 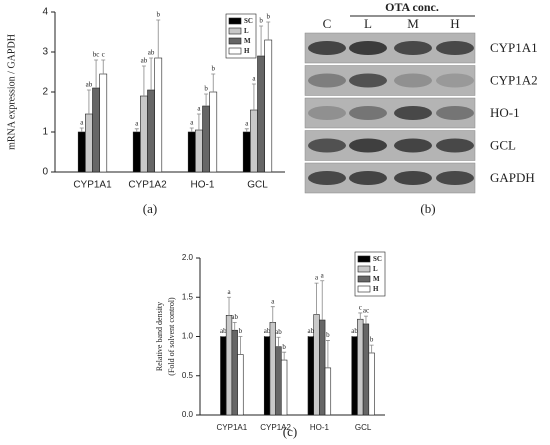 What do you see at coordinates (246, 31) in the screenshot?
I see `legend-label: L` at bounding box center [246, 31].